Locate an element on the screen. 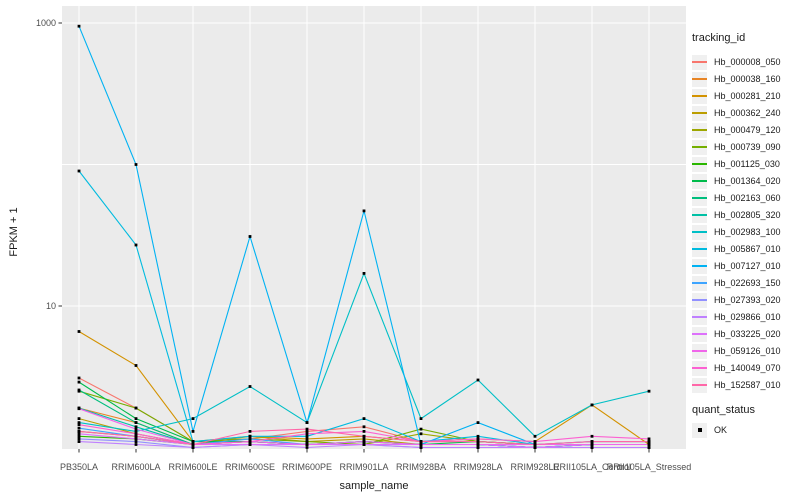 The width and height of the screenshot is (800, 500). point-symbol-icon is located at coordinates (699, 430).